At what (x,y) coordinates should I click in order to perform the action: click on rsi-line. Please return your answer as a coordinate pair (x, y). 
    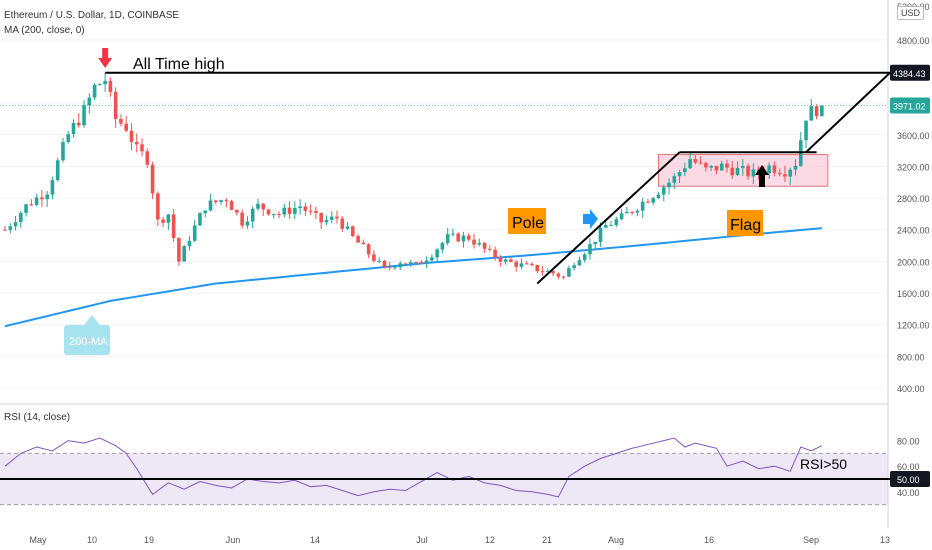
    Looking at the image, I should click on (413, 467).